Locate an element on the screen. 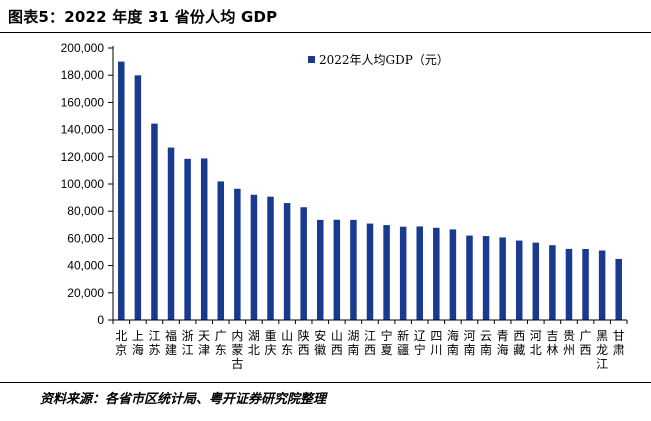 This screenshot has height=421, width=651. x-tick-label: 江西 is located at coordinates (370, 343).